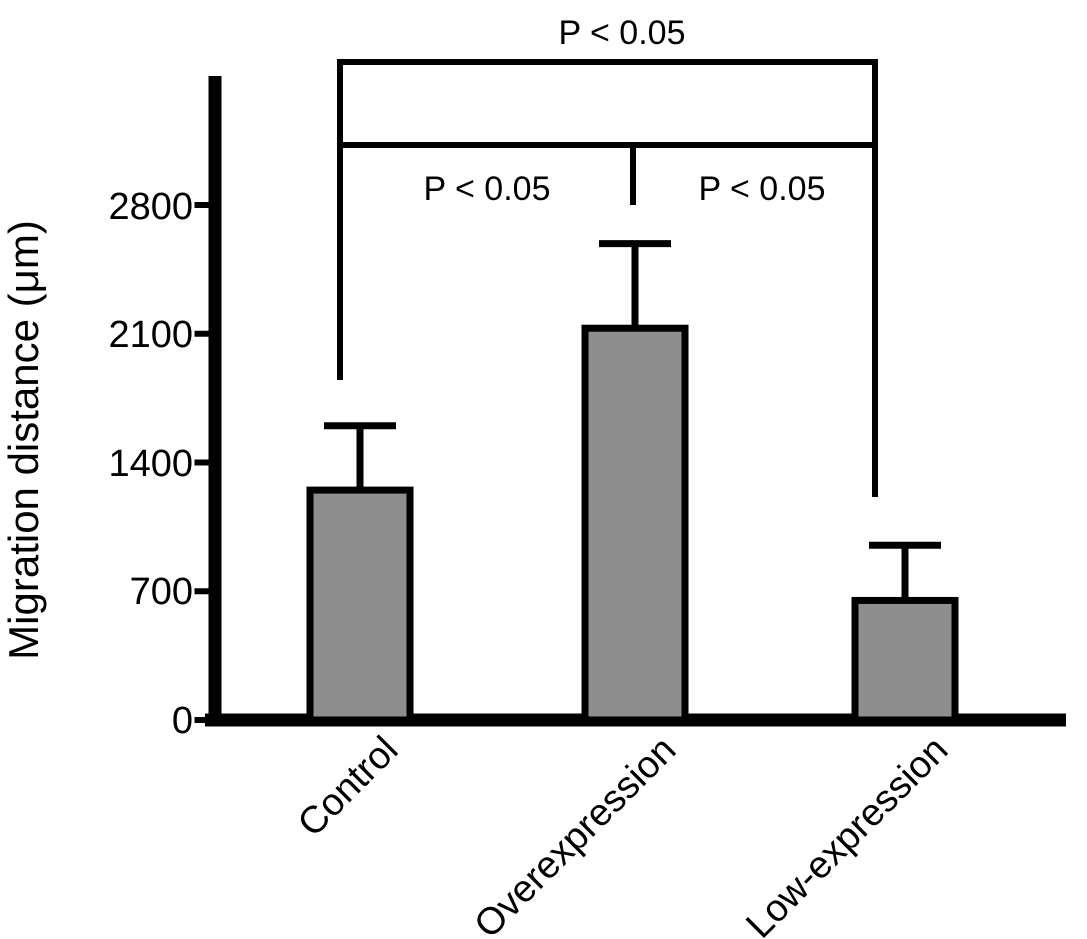 The width and height of the screenshot is (1087, 939). Describe the element at coordinates (348, 787) in the screenshot. I see `x-category-label-control: Control` at that location.